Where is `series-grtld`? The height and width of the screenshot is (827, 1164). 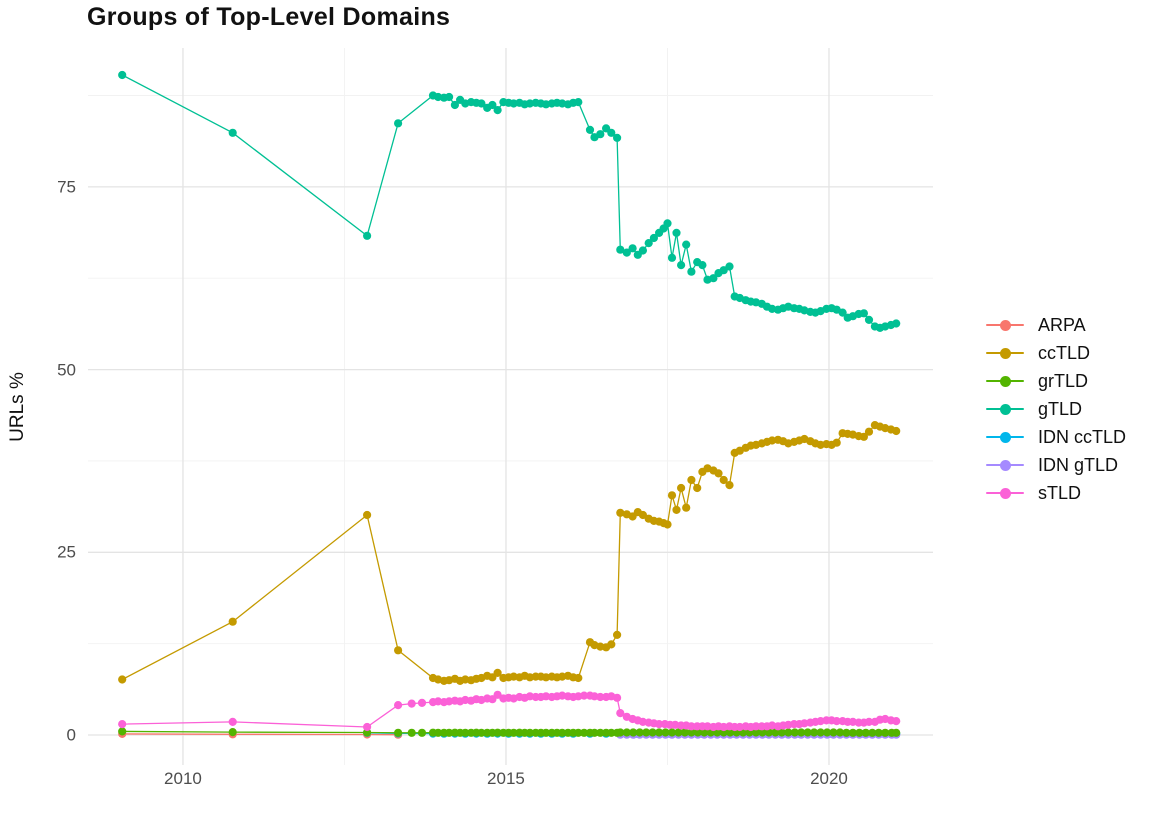 series-grtld is located at coordinates (509, 732).